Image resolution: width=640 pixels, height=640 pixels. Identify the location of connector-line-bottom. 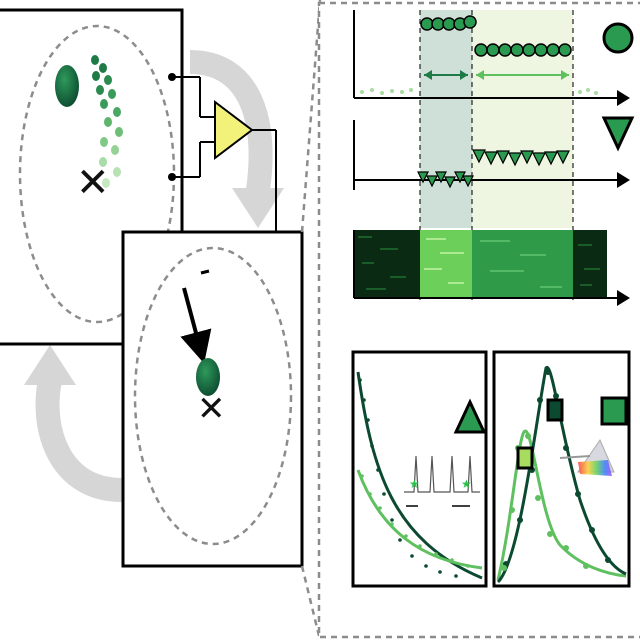
(311, 602).